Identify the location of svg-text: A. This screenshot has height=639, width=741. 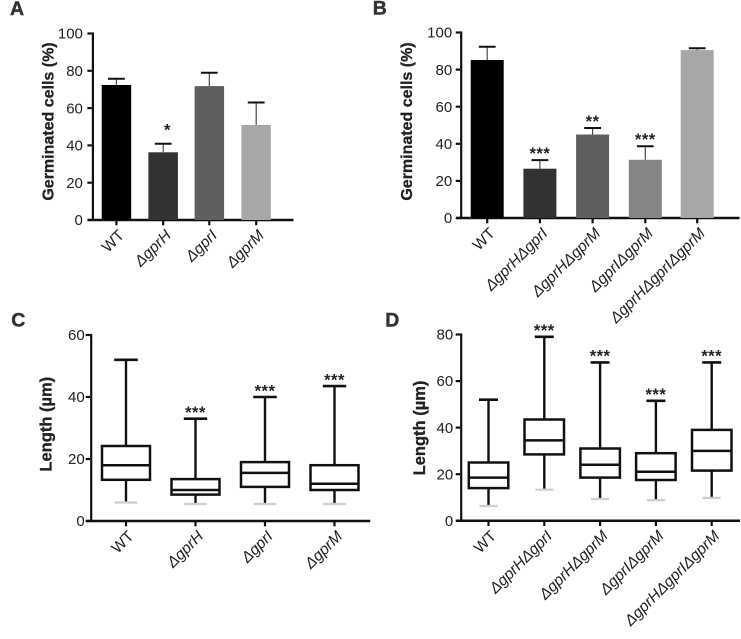
(17, 10).